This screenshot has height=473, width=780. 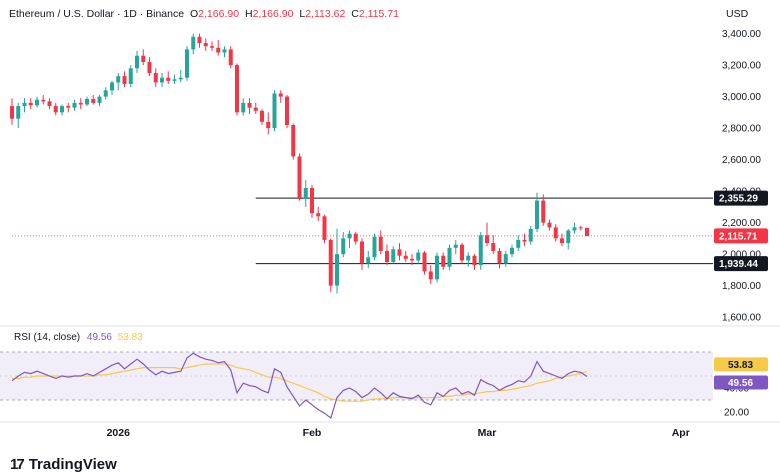 I want to click on rsi-badge, so click(x=741, y=382).